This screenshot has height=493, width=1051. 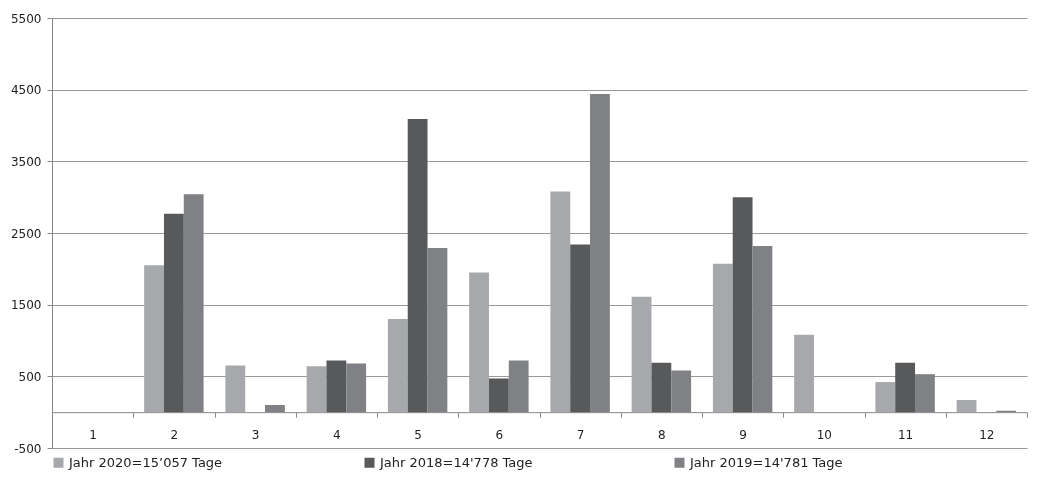 I want to click on y-tick-label: -500, so click(x=28, y=448).